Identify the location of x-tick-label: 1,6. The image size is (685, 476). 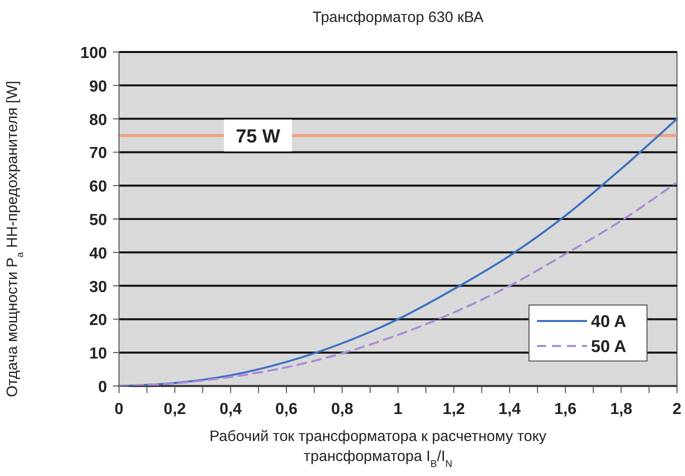
(565, 409).